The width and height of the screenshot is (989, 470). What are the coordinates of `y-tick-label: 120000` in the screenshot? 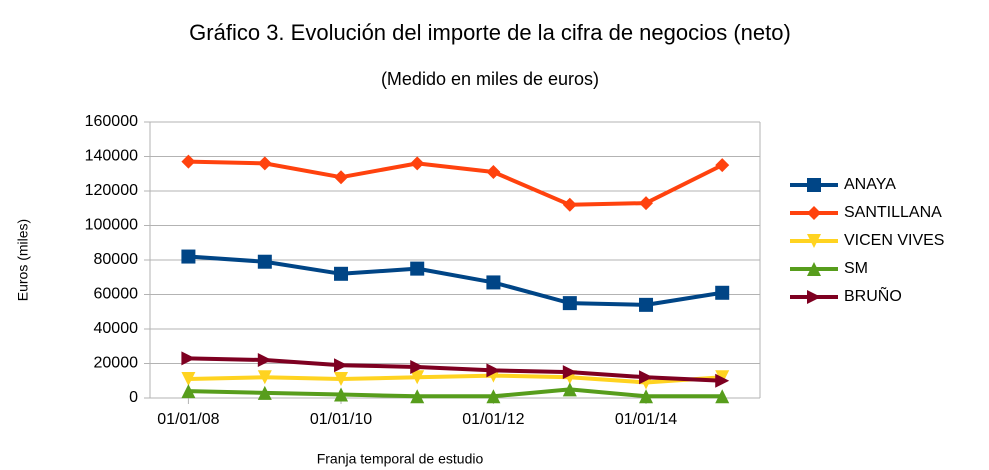 It's located at (111, 190).